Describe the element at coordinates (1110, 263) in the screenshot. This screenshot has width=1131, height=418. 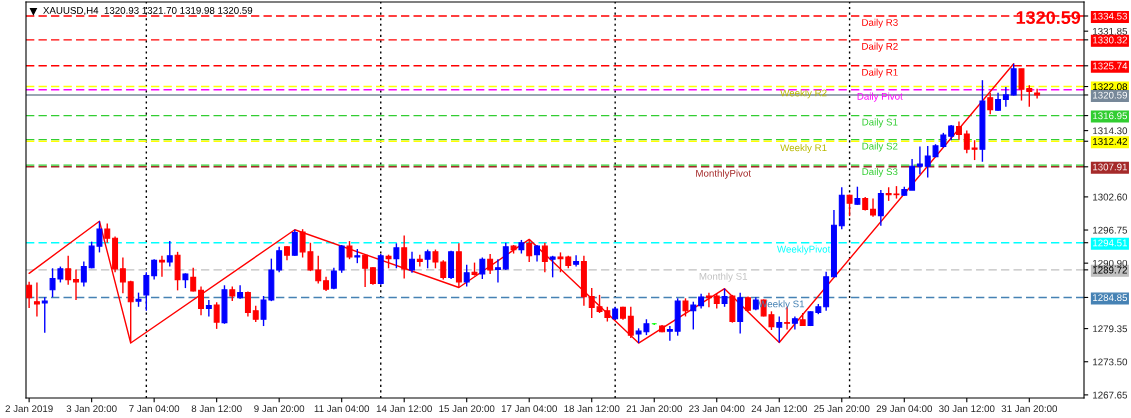
I see `y-tick-label: 1290.90` at that location.